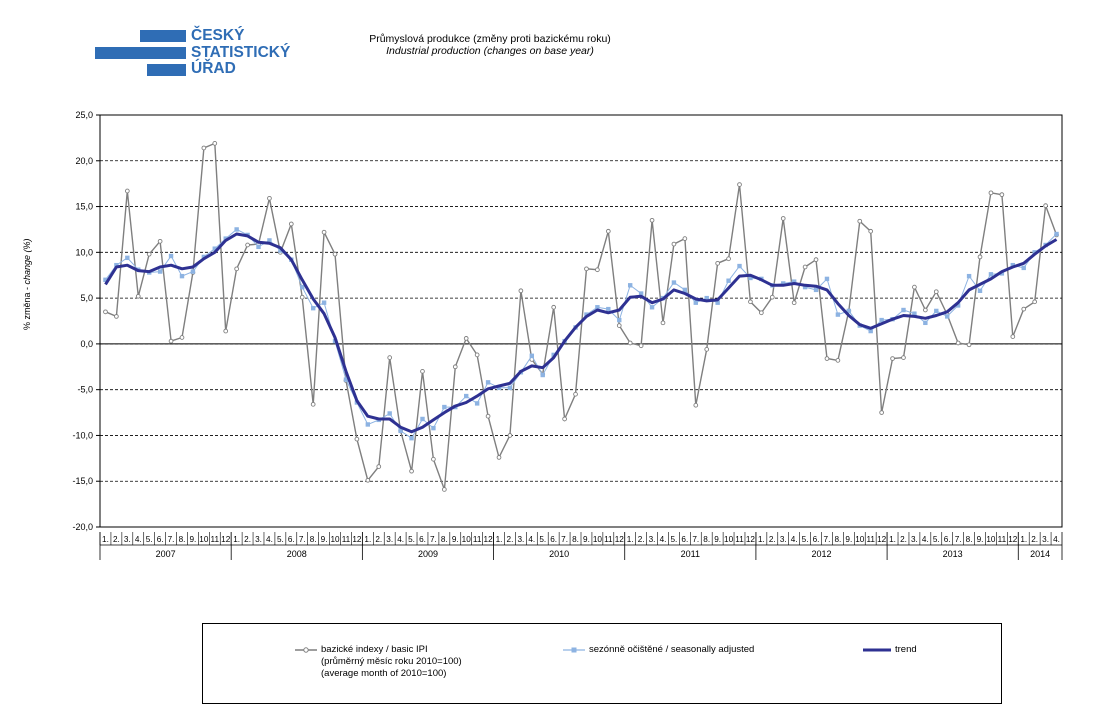 This screenshot has height=713, width=1100. I want to click on y-axis-label-en: change (%), so click(27, 261).